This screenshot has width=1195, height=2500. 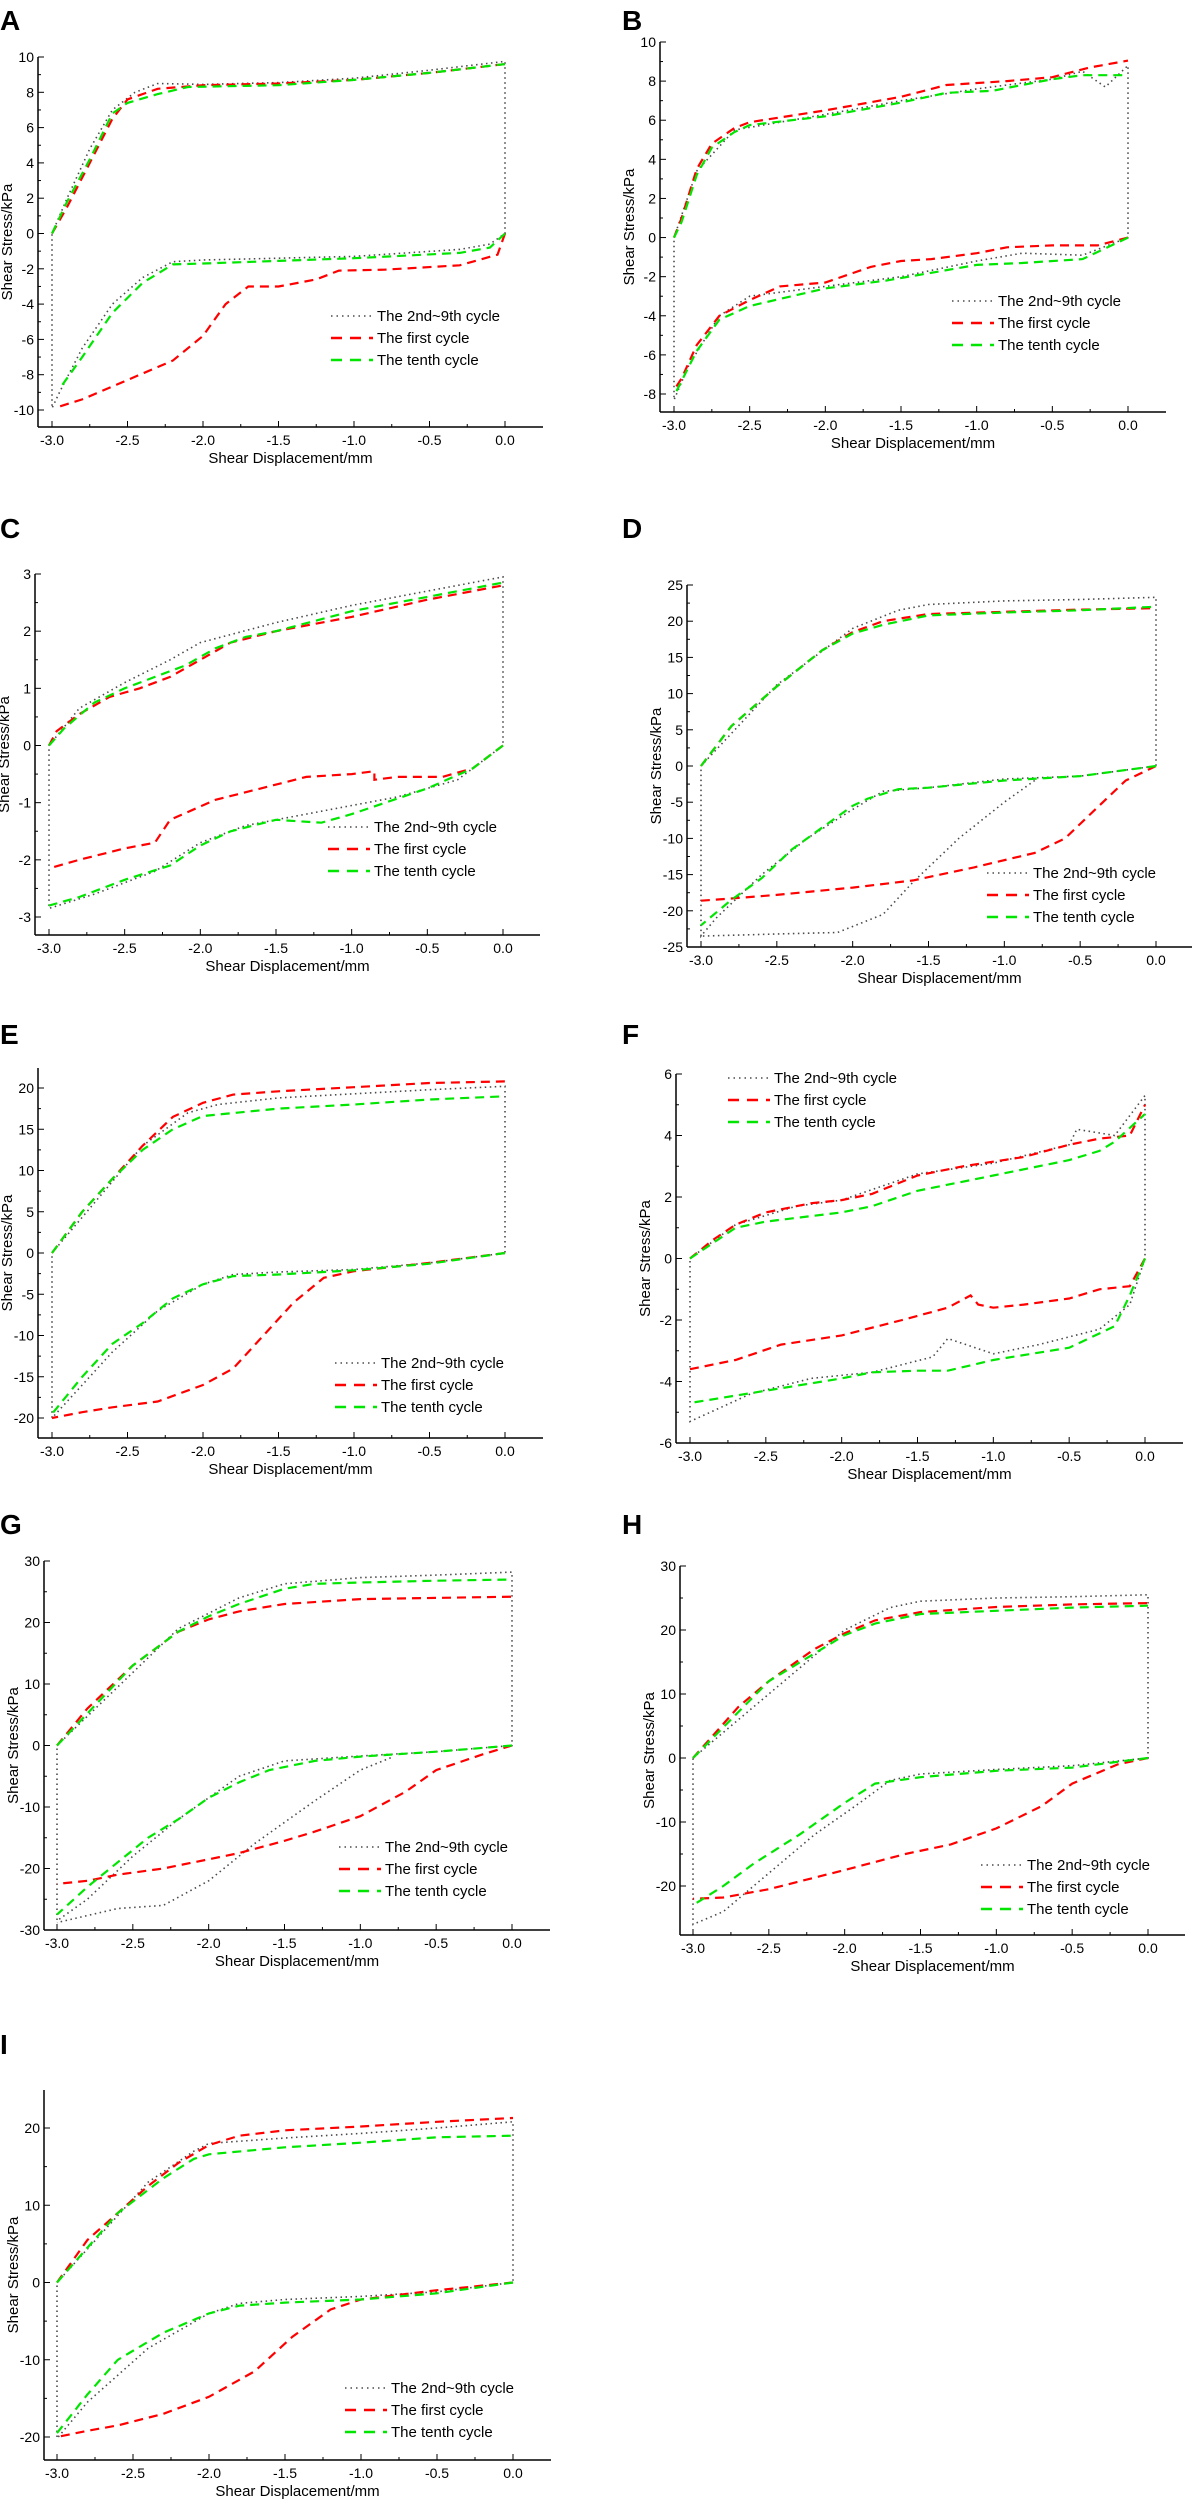 What do you see at coordinates (24, 1377) in the screenshot?
I see `y-tick-label: -15` at bounding box center [24, 1377].